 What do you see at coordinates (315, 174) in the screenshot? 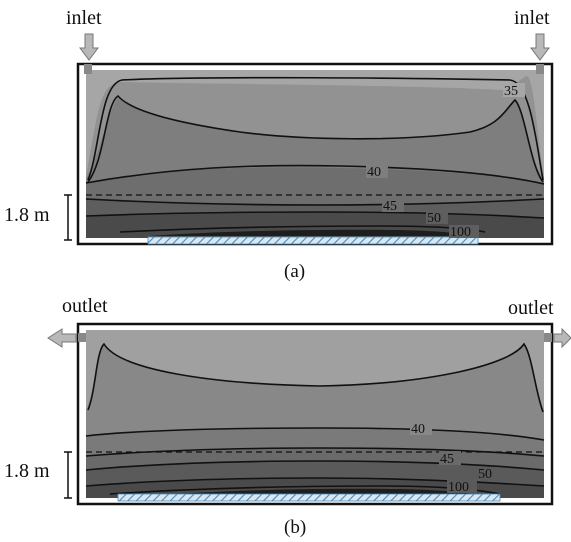
I see `contour-40-a` at bounding box center [315, 174].